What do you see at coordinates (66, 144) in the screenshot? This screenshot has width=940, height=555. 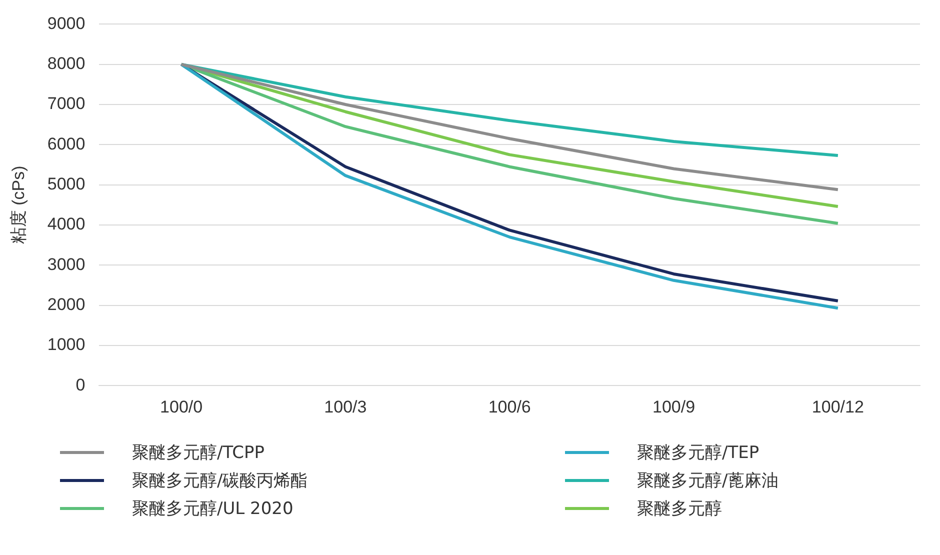 I see `y-tick-label: 6000` at bounding box center [66, 144].